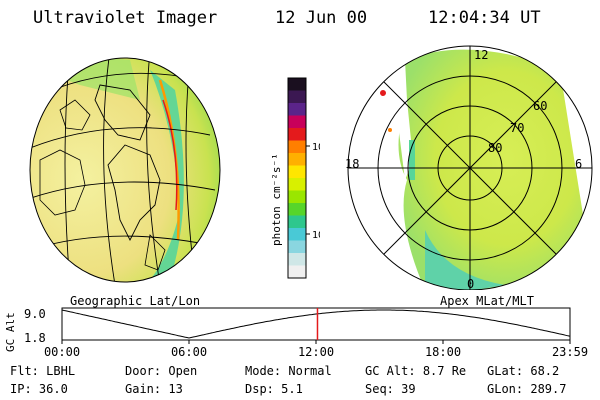 The height and width of the screenshot is (400, 600). I want to click on mlat-label-70: 70, so click(517, 128).